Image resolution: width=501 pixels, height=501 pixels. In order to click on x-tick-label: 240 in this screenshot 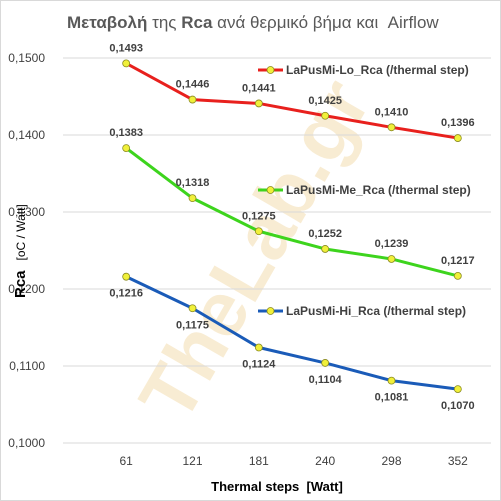, I will do `click(325, 461)`.